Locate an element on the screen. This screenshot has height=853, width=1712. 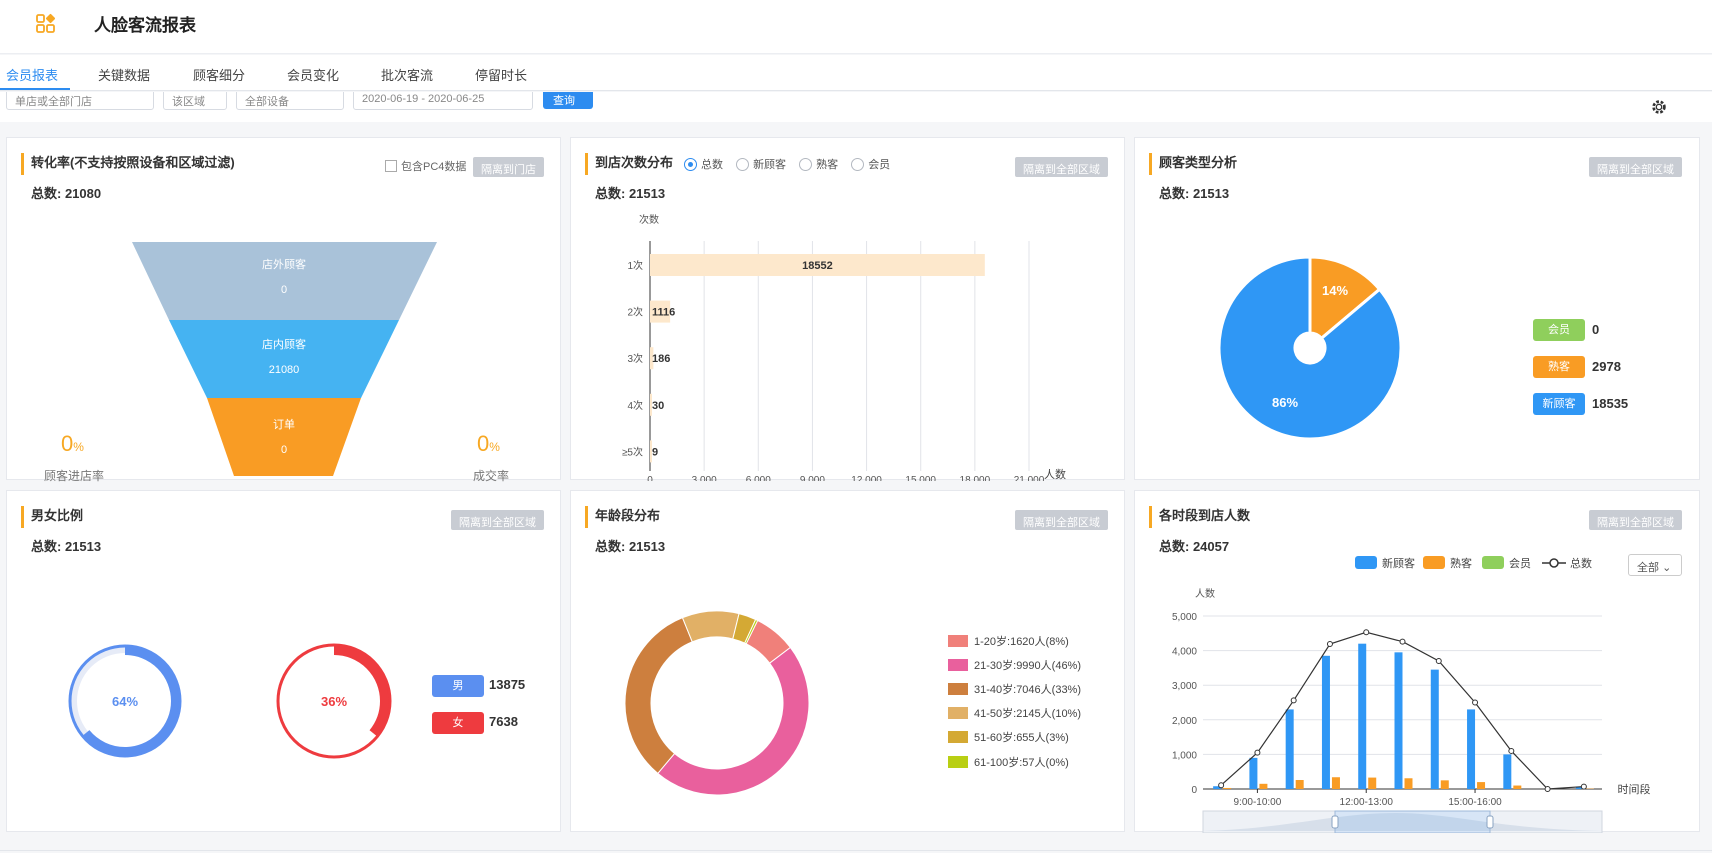
date-range-input: 2020-06-19 - 2020-06-25 is located at coordinates (443, 101).